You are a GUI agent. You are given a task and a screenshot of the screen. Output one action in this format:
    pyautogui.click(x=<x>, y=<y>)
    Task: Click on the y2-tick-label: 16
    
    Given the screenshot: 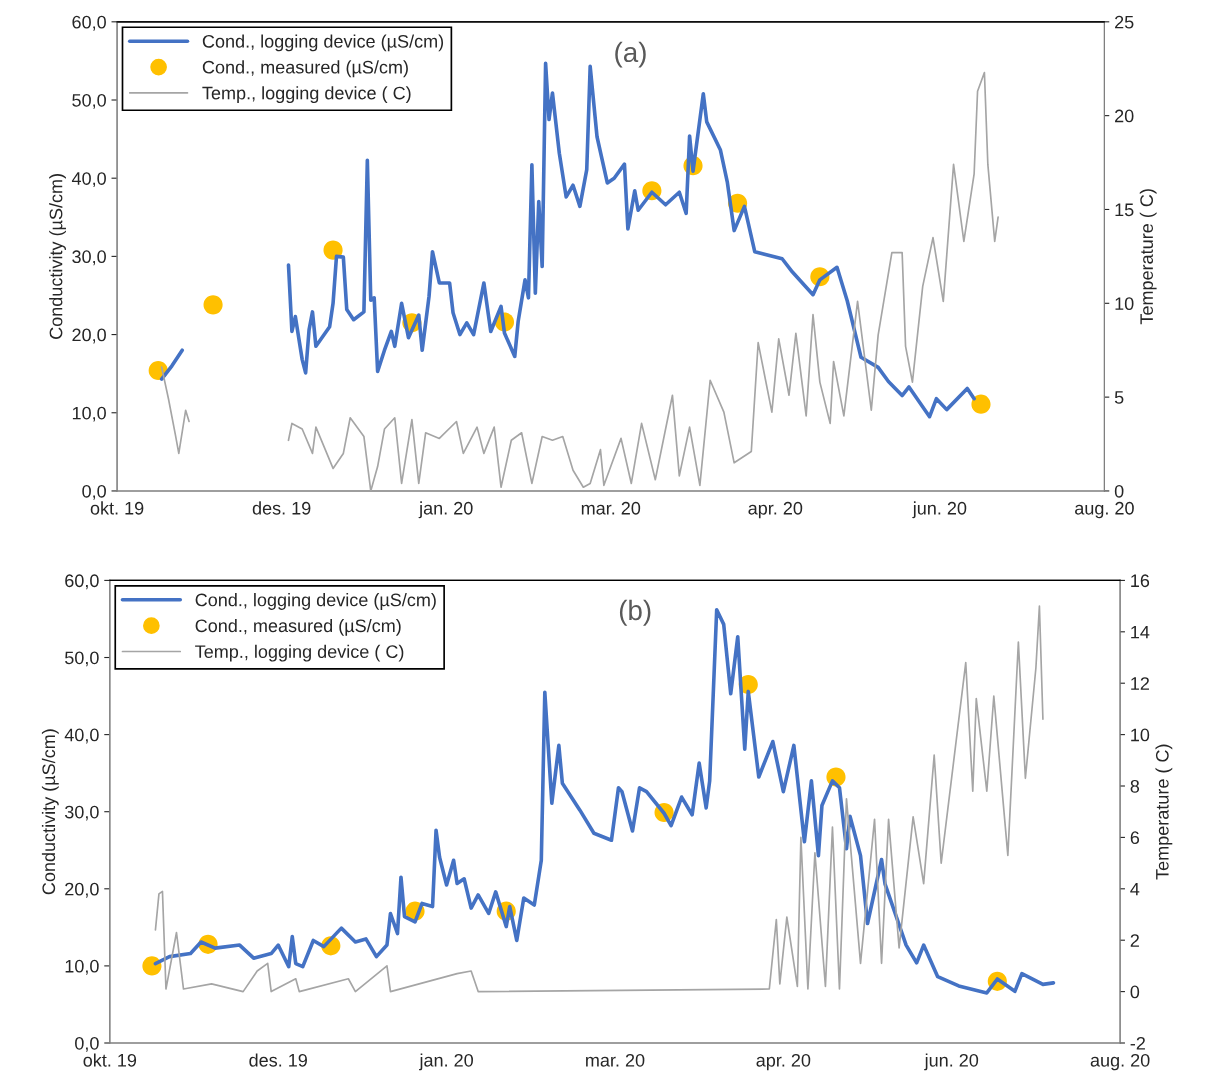 What is the action you would take?
    pyautogui.click(x=1140, y=581)
    